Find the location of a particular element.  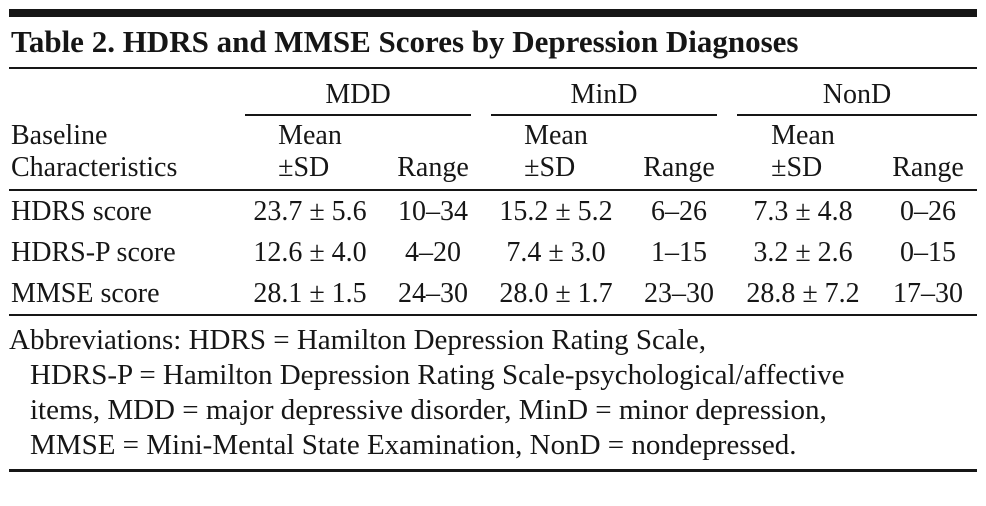

cell-mdd-mean-sd: 28.1 ± 1.5 is located at coordinates (310, 294).